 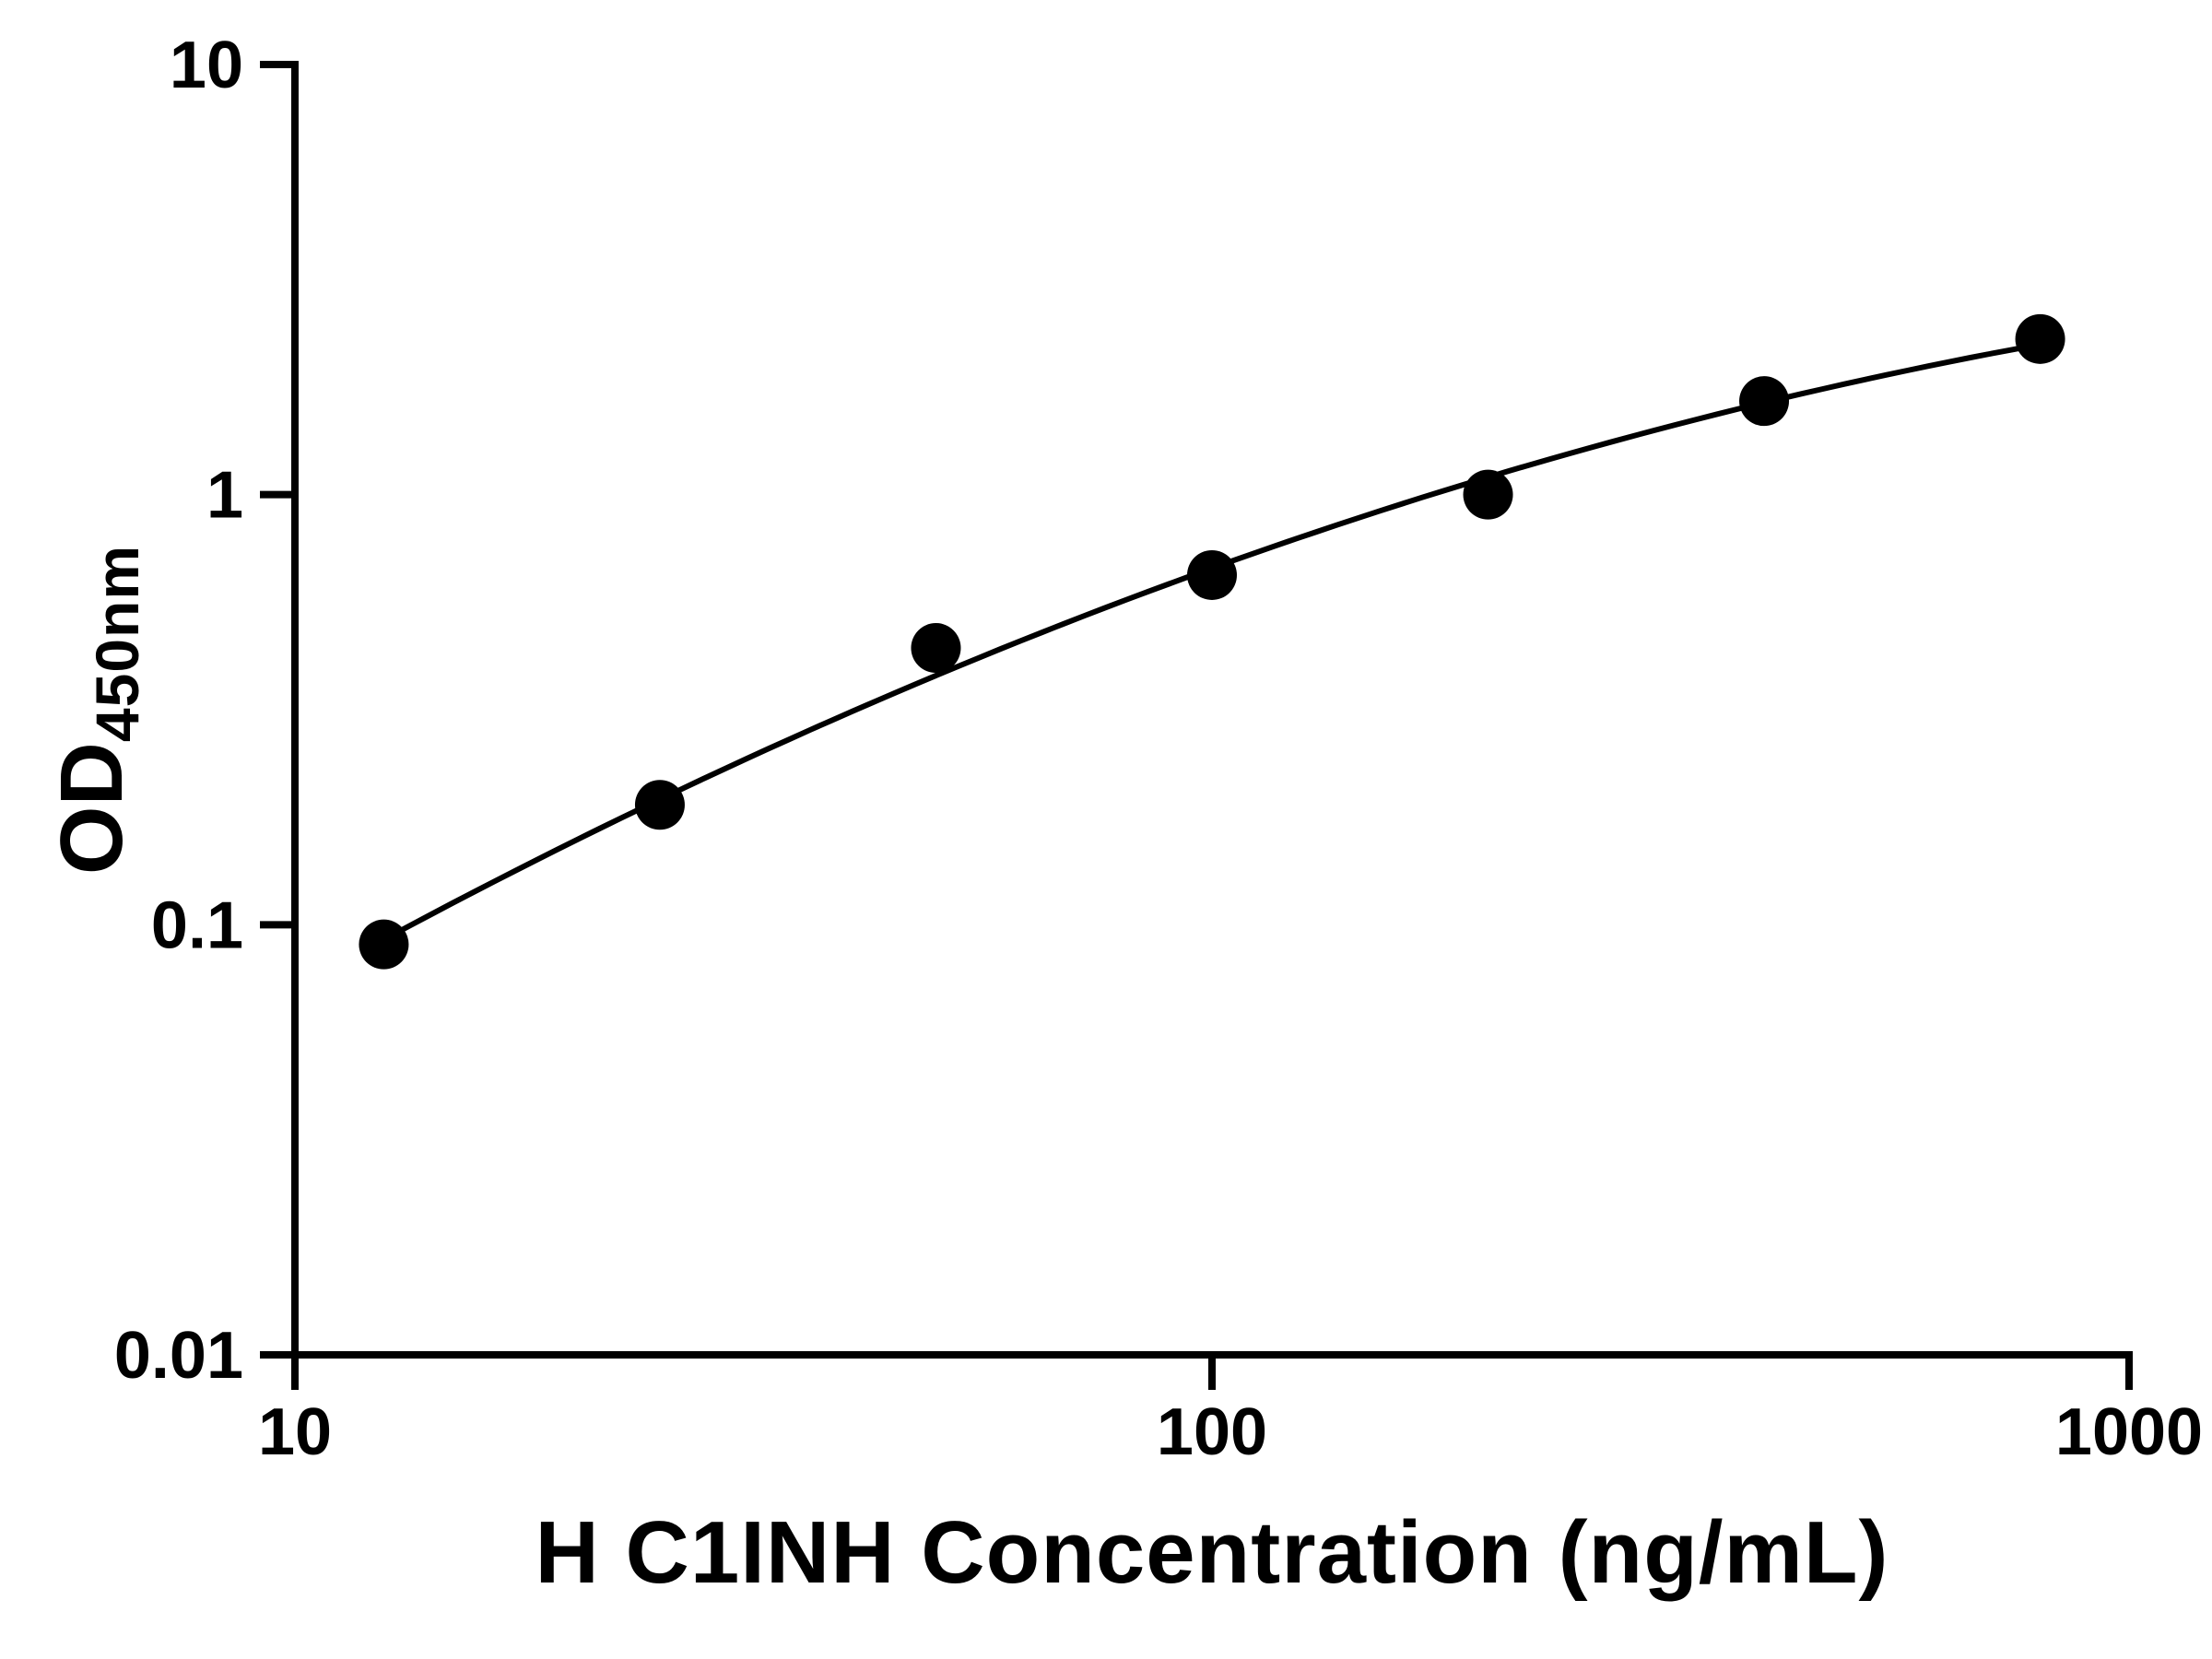 What do you see at coordinates (295, 1432) in the screenshot?
I see `x-axis-tick-label: 10` at bounding box center [295, 1432].